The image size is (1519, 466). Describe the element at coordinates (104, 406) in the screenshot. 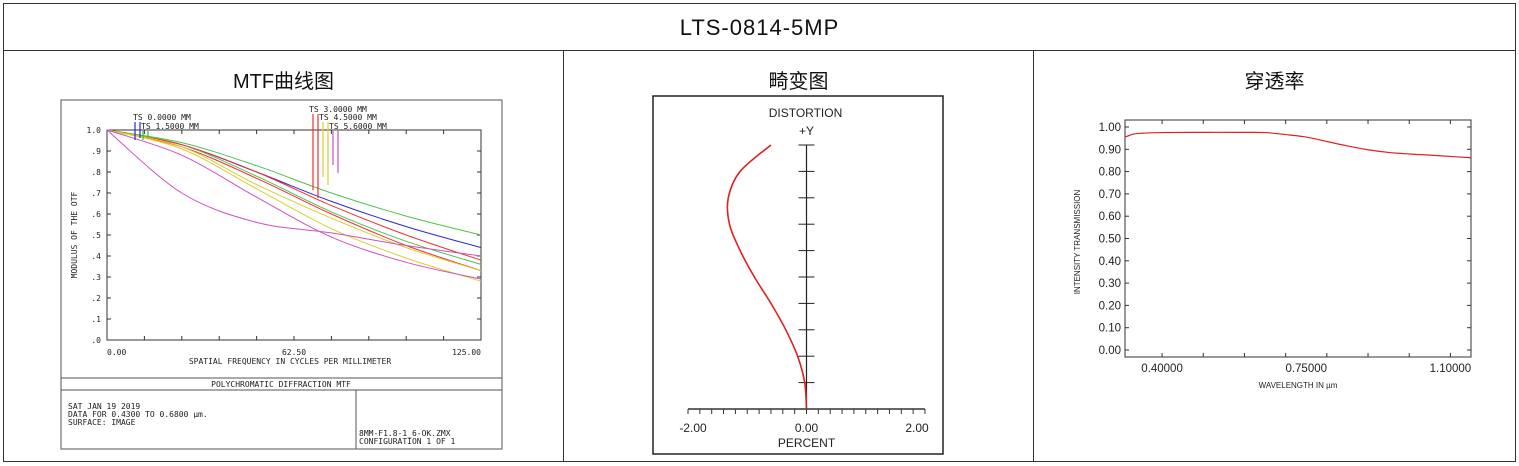

I see `info-text: SAT JAN 19 2019` at that location.